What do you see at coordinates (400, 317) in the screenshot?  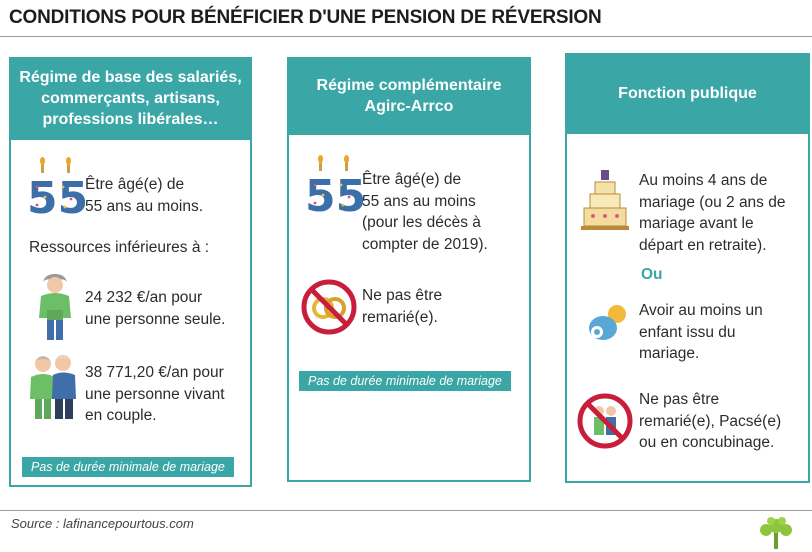 I see `remarry-line: remarié(e).` at bounding box center [400, 317].